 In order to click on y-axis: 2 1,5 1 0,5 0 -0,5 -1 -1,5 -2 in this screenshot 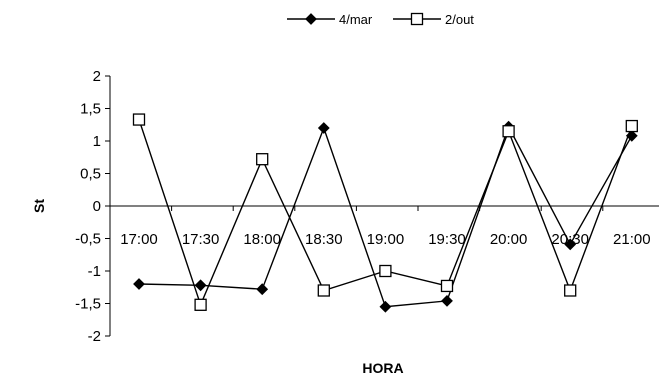, I will do `click(93, 206)`.